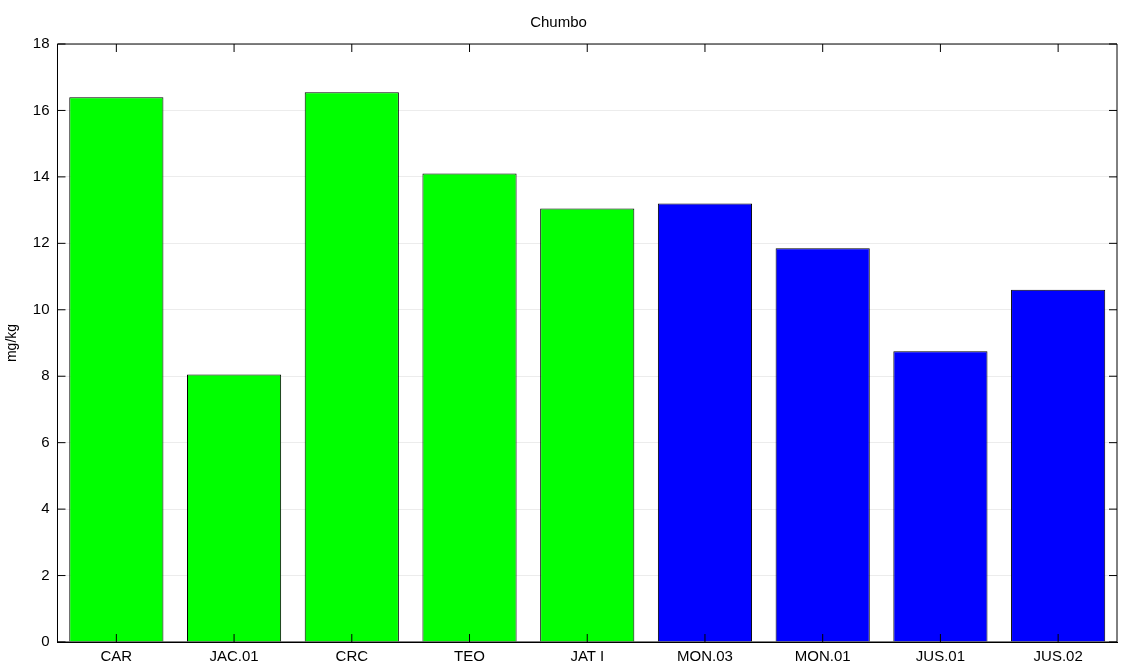  I want to click on y-tick-label: 16, so click(41, 109).